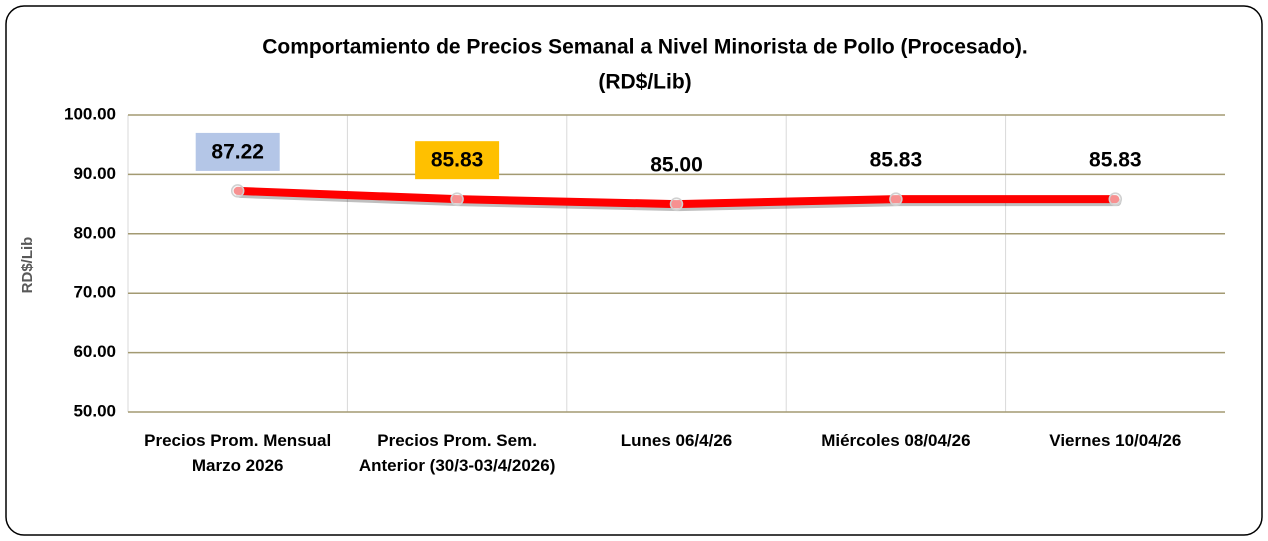 The height and width of the screenshot is (541, 1268). Describe the element at coordinates (94, 292) in the screenshot. I see `y-tick-label: 70.00` at that location.